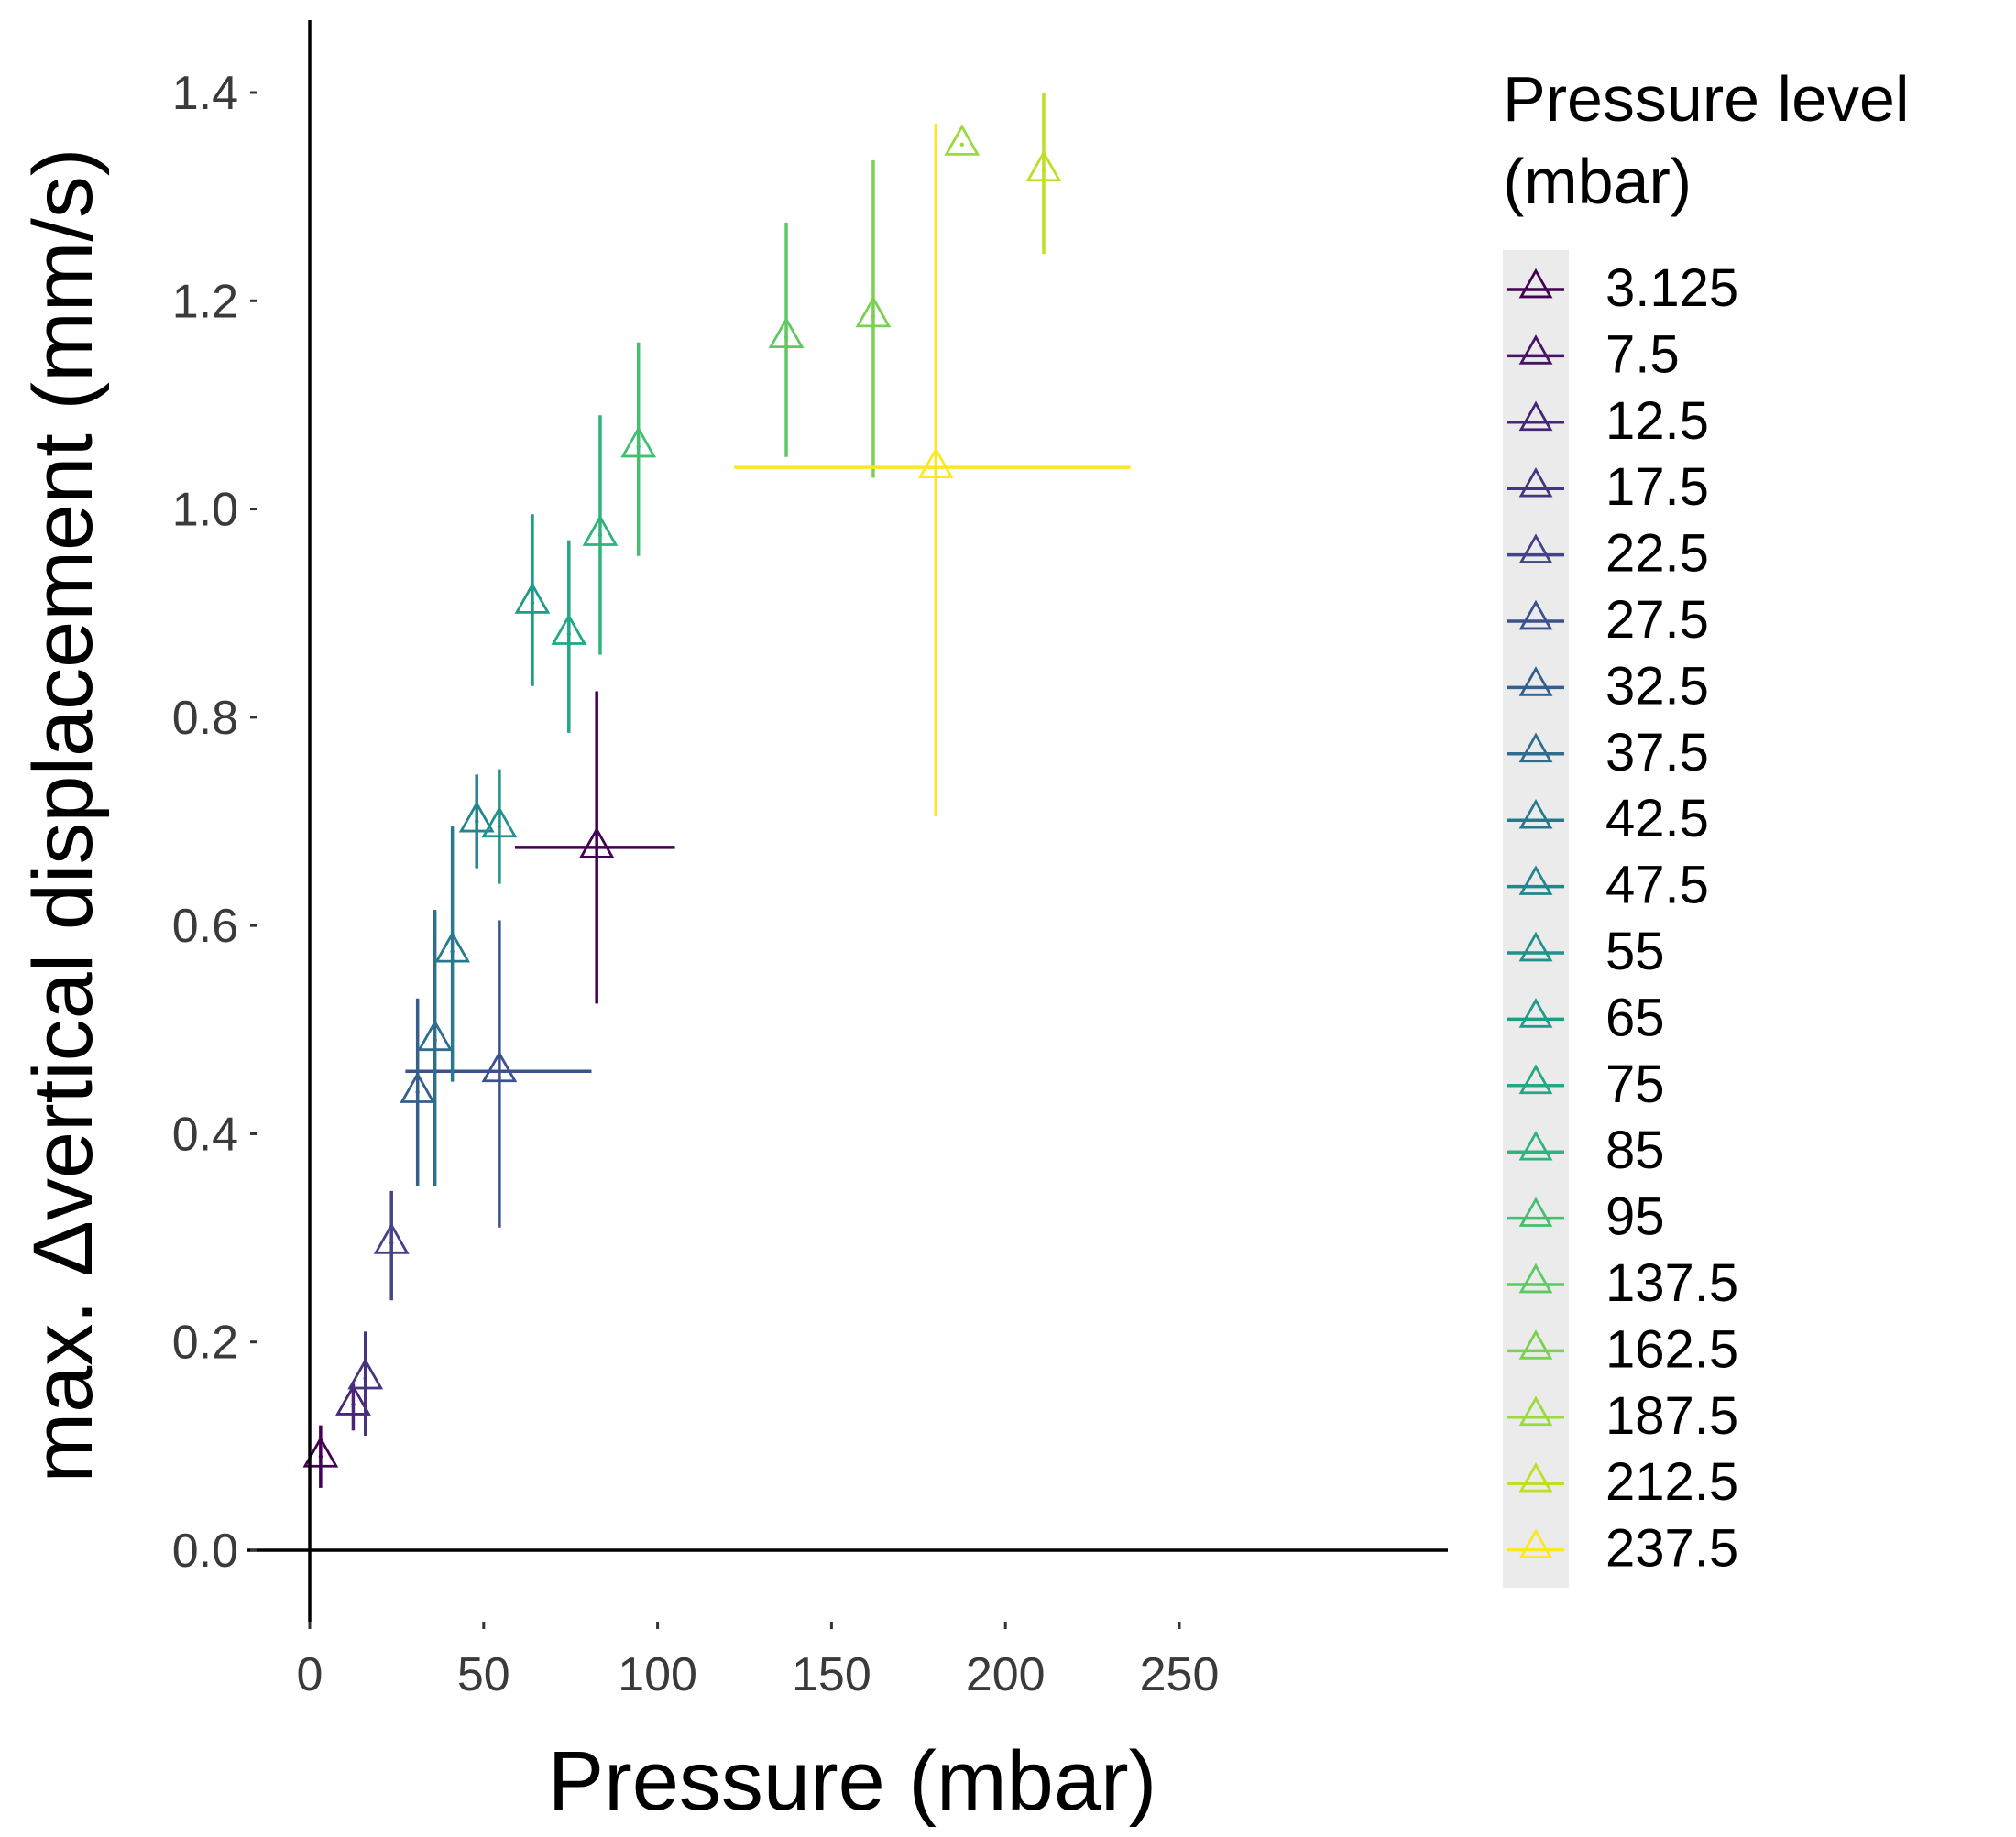 Image resolution: width=2016 pixels, height=1837 pixels. I want to click on point-27_5-center-dot, so click(499, 1071).